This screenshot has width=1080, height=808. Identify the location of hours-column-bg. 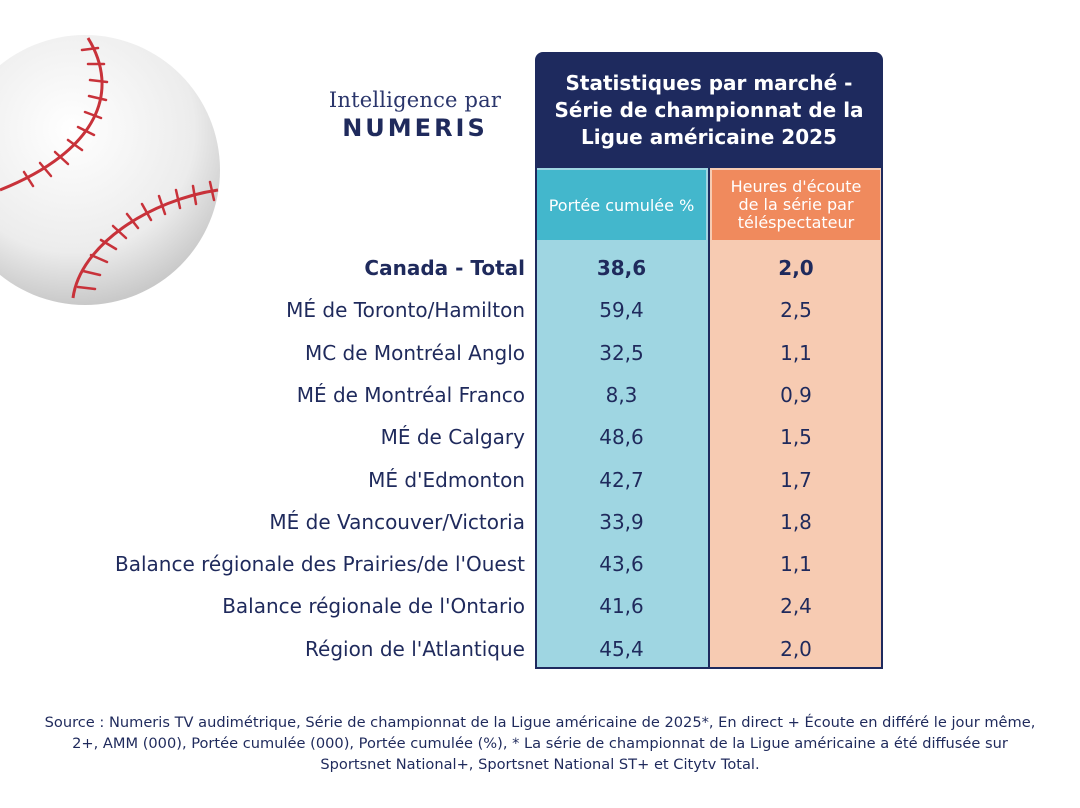
(795, 418).